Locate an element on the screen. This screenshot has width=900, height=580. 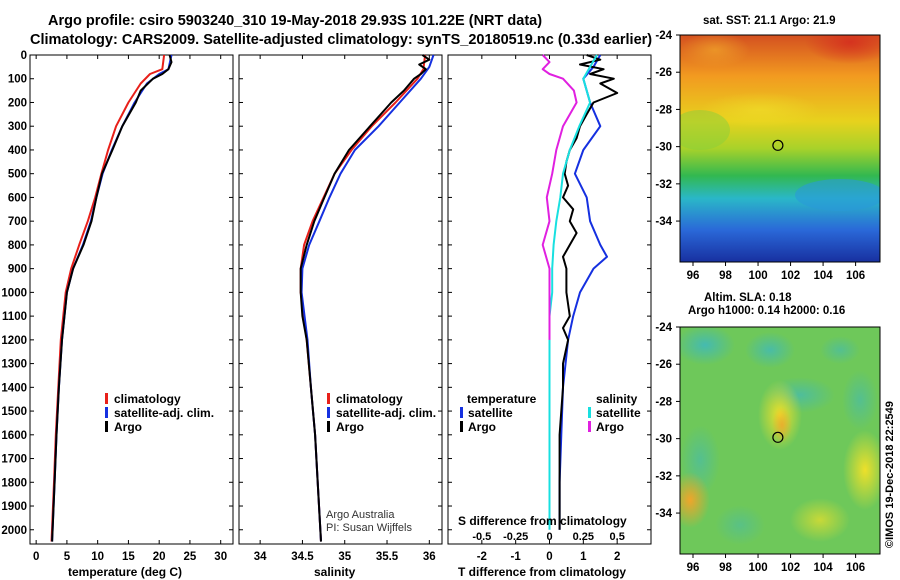
legend-s-argo-swatch is located at coordinates (589, 426).